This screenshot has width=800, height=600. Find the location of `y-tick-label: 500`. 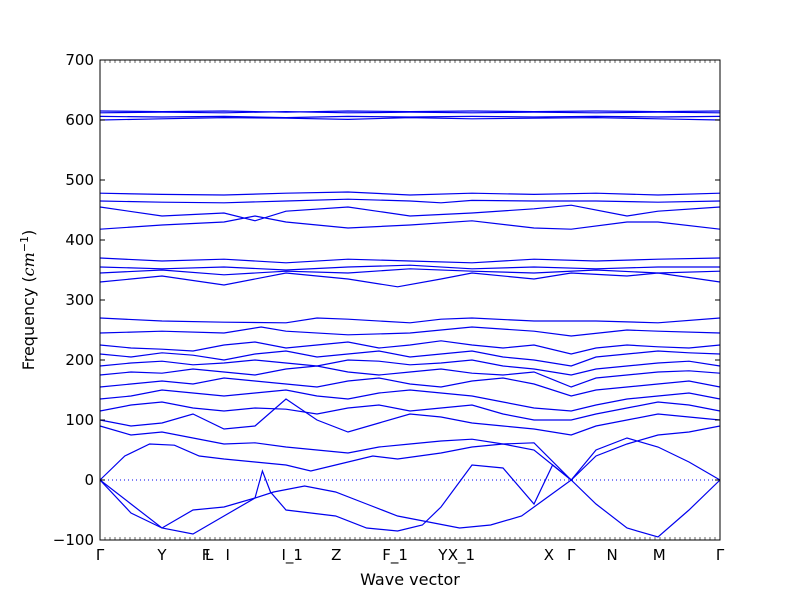

y-tick-label: 500 is located at coordinates (79, 180).